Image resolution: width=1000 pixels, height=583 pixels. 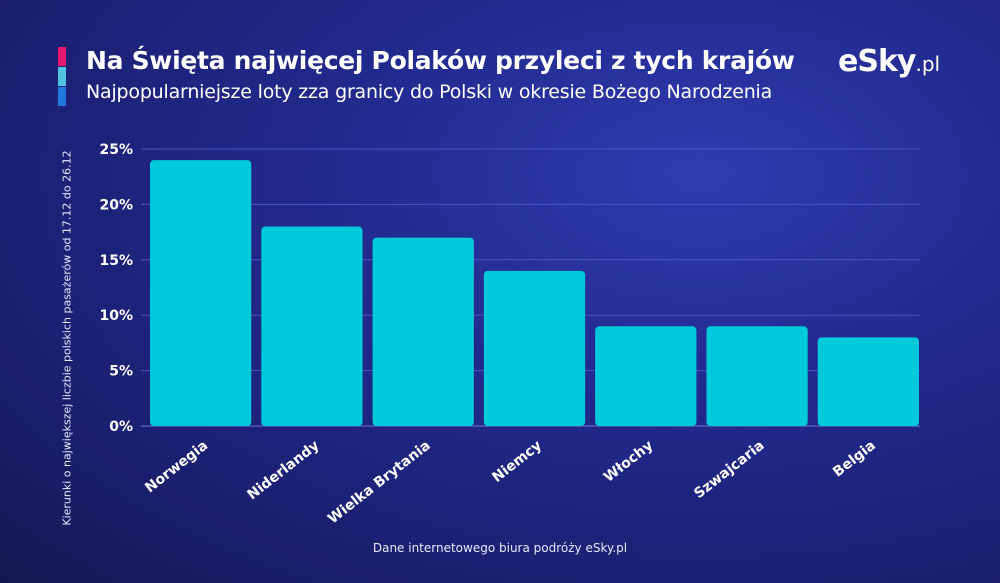 What do you see at coordinates (284, 471) in the screenshot?
I see `x-tick-label: Niderlandy` at bounding box center [284, 471].